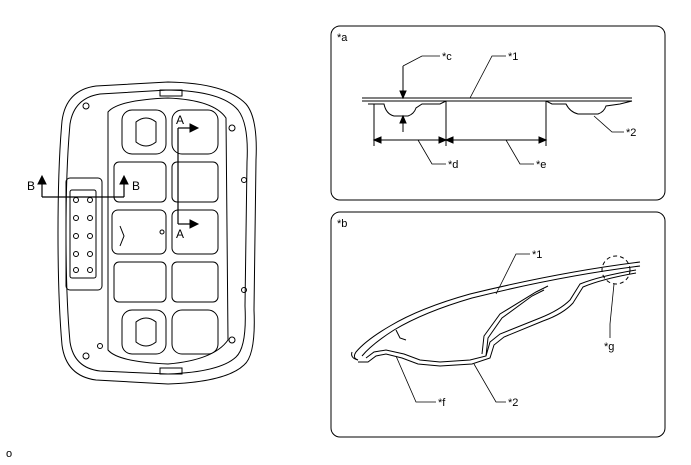 This screenshot has height=465, width=691. I want to click on inner-panel-right, so click(589, 107).